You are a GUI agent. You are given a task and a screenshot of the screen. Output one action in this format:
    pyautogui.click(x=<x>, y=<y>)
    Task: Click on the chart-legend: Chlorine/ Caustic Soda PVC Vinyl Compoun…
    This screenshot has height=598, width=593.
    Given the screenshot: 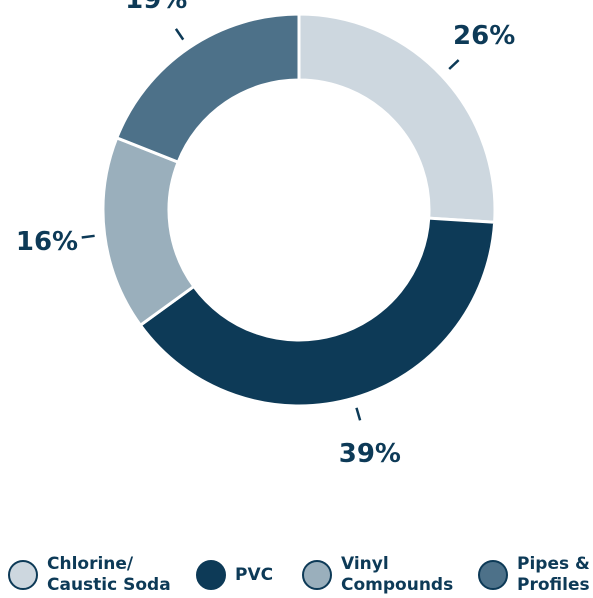 What is the action you would take?
    pyautogui.click(x=296, y=575)
    